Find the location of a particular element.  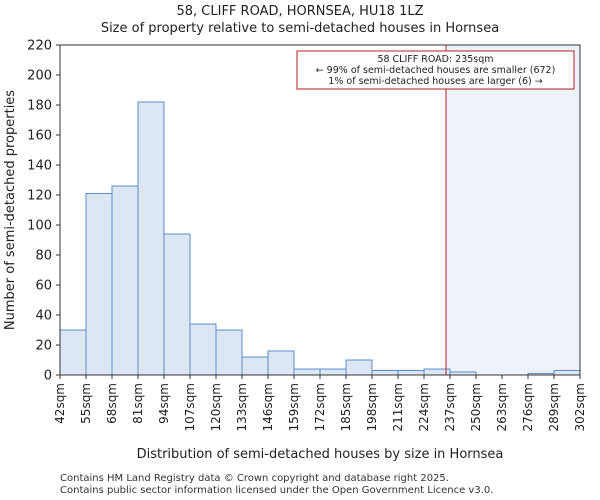

x-tick-label: 263sqm is located at coordinates (502, 407).